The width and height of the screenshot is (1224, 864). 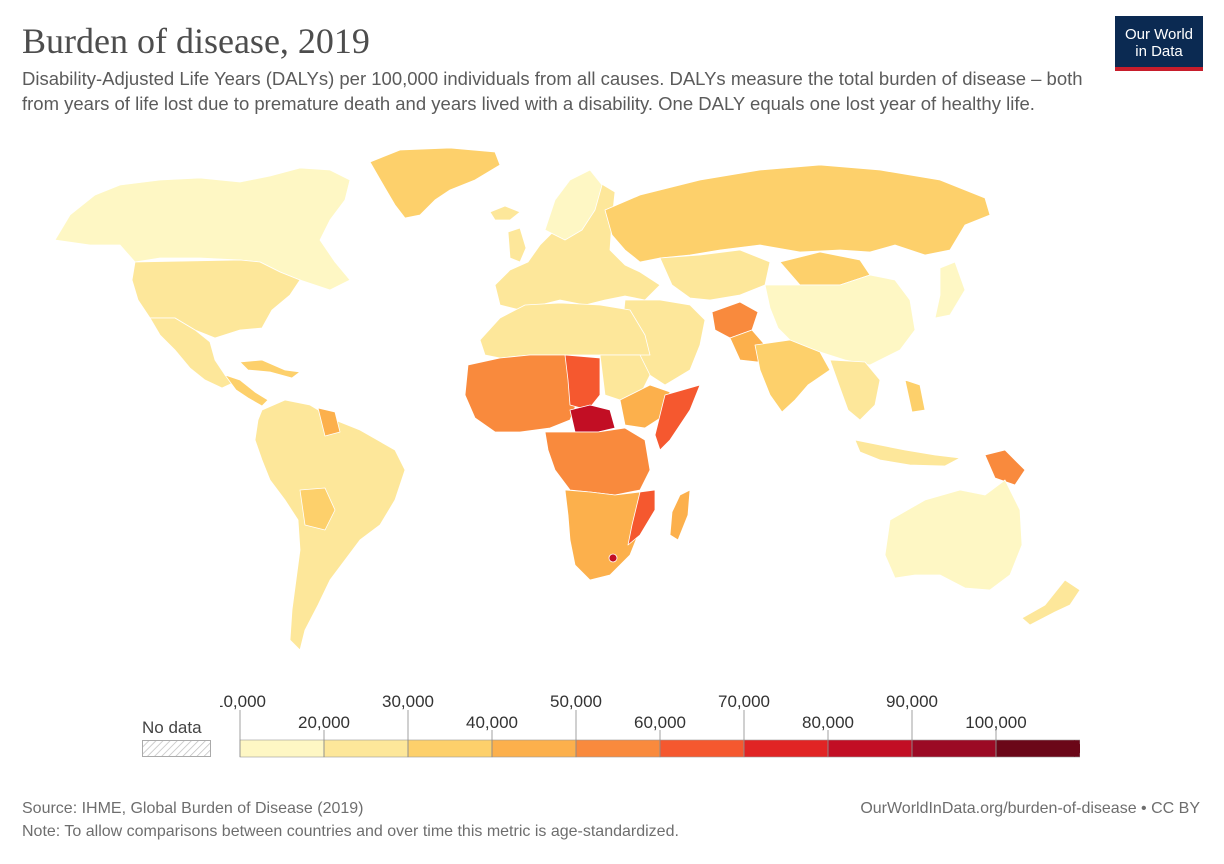 What do you see at coordinates (522, 393) in the screenshot?
I see `region-west-africa` at bounding box center [522, 393].